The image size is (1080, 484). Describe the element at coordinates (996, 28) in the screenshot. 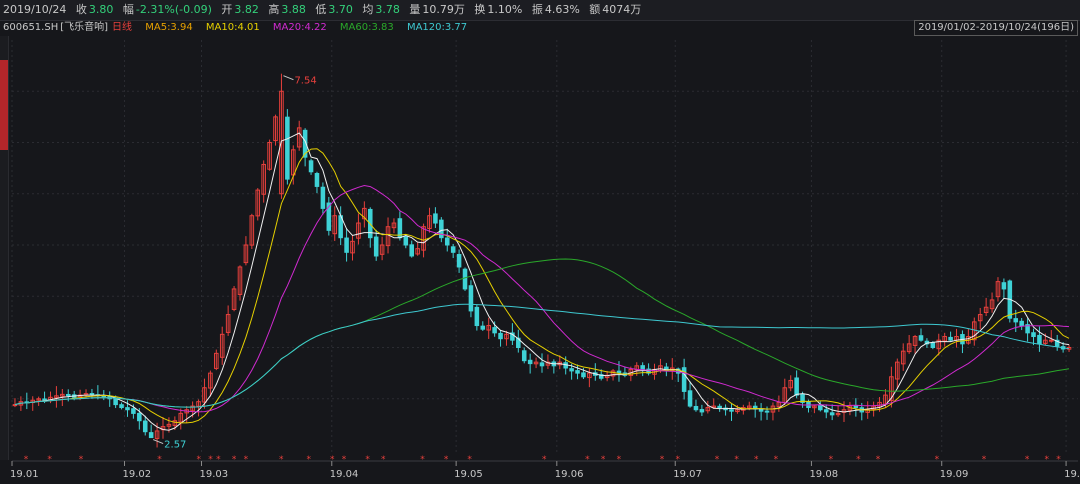

I see `date-range-button: 2019/01/02-2019/10/24(196日)` at that location.